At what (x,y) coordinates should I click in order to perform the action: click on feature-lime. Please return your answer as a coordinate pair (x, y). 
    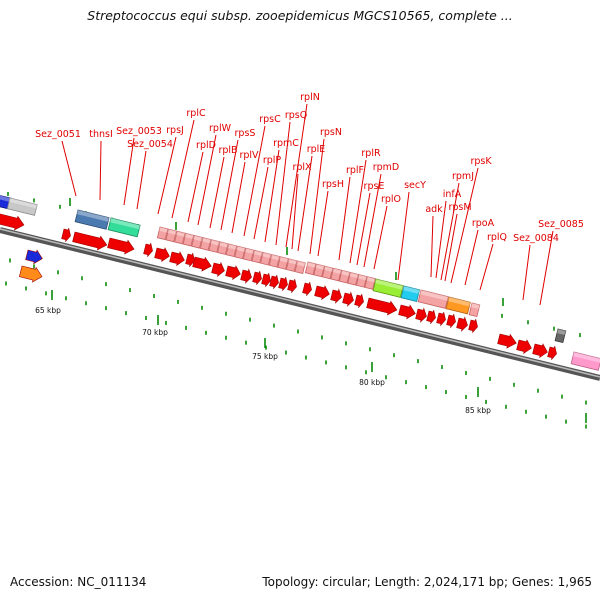
    Looking at the image, I should click on (388, 288).